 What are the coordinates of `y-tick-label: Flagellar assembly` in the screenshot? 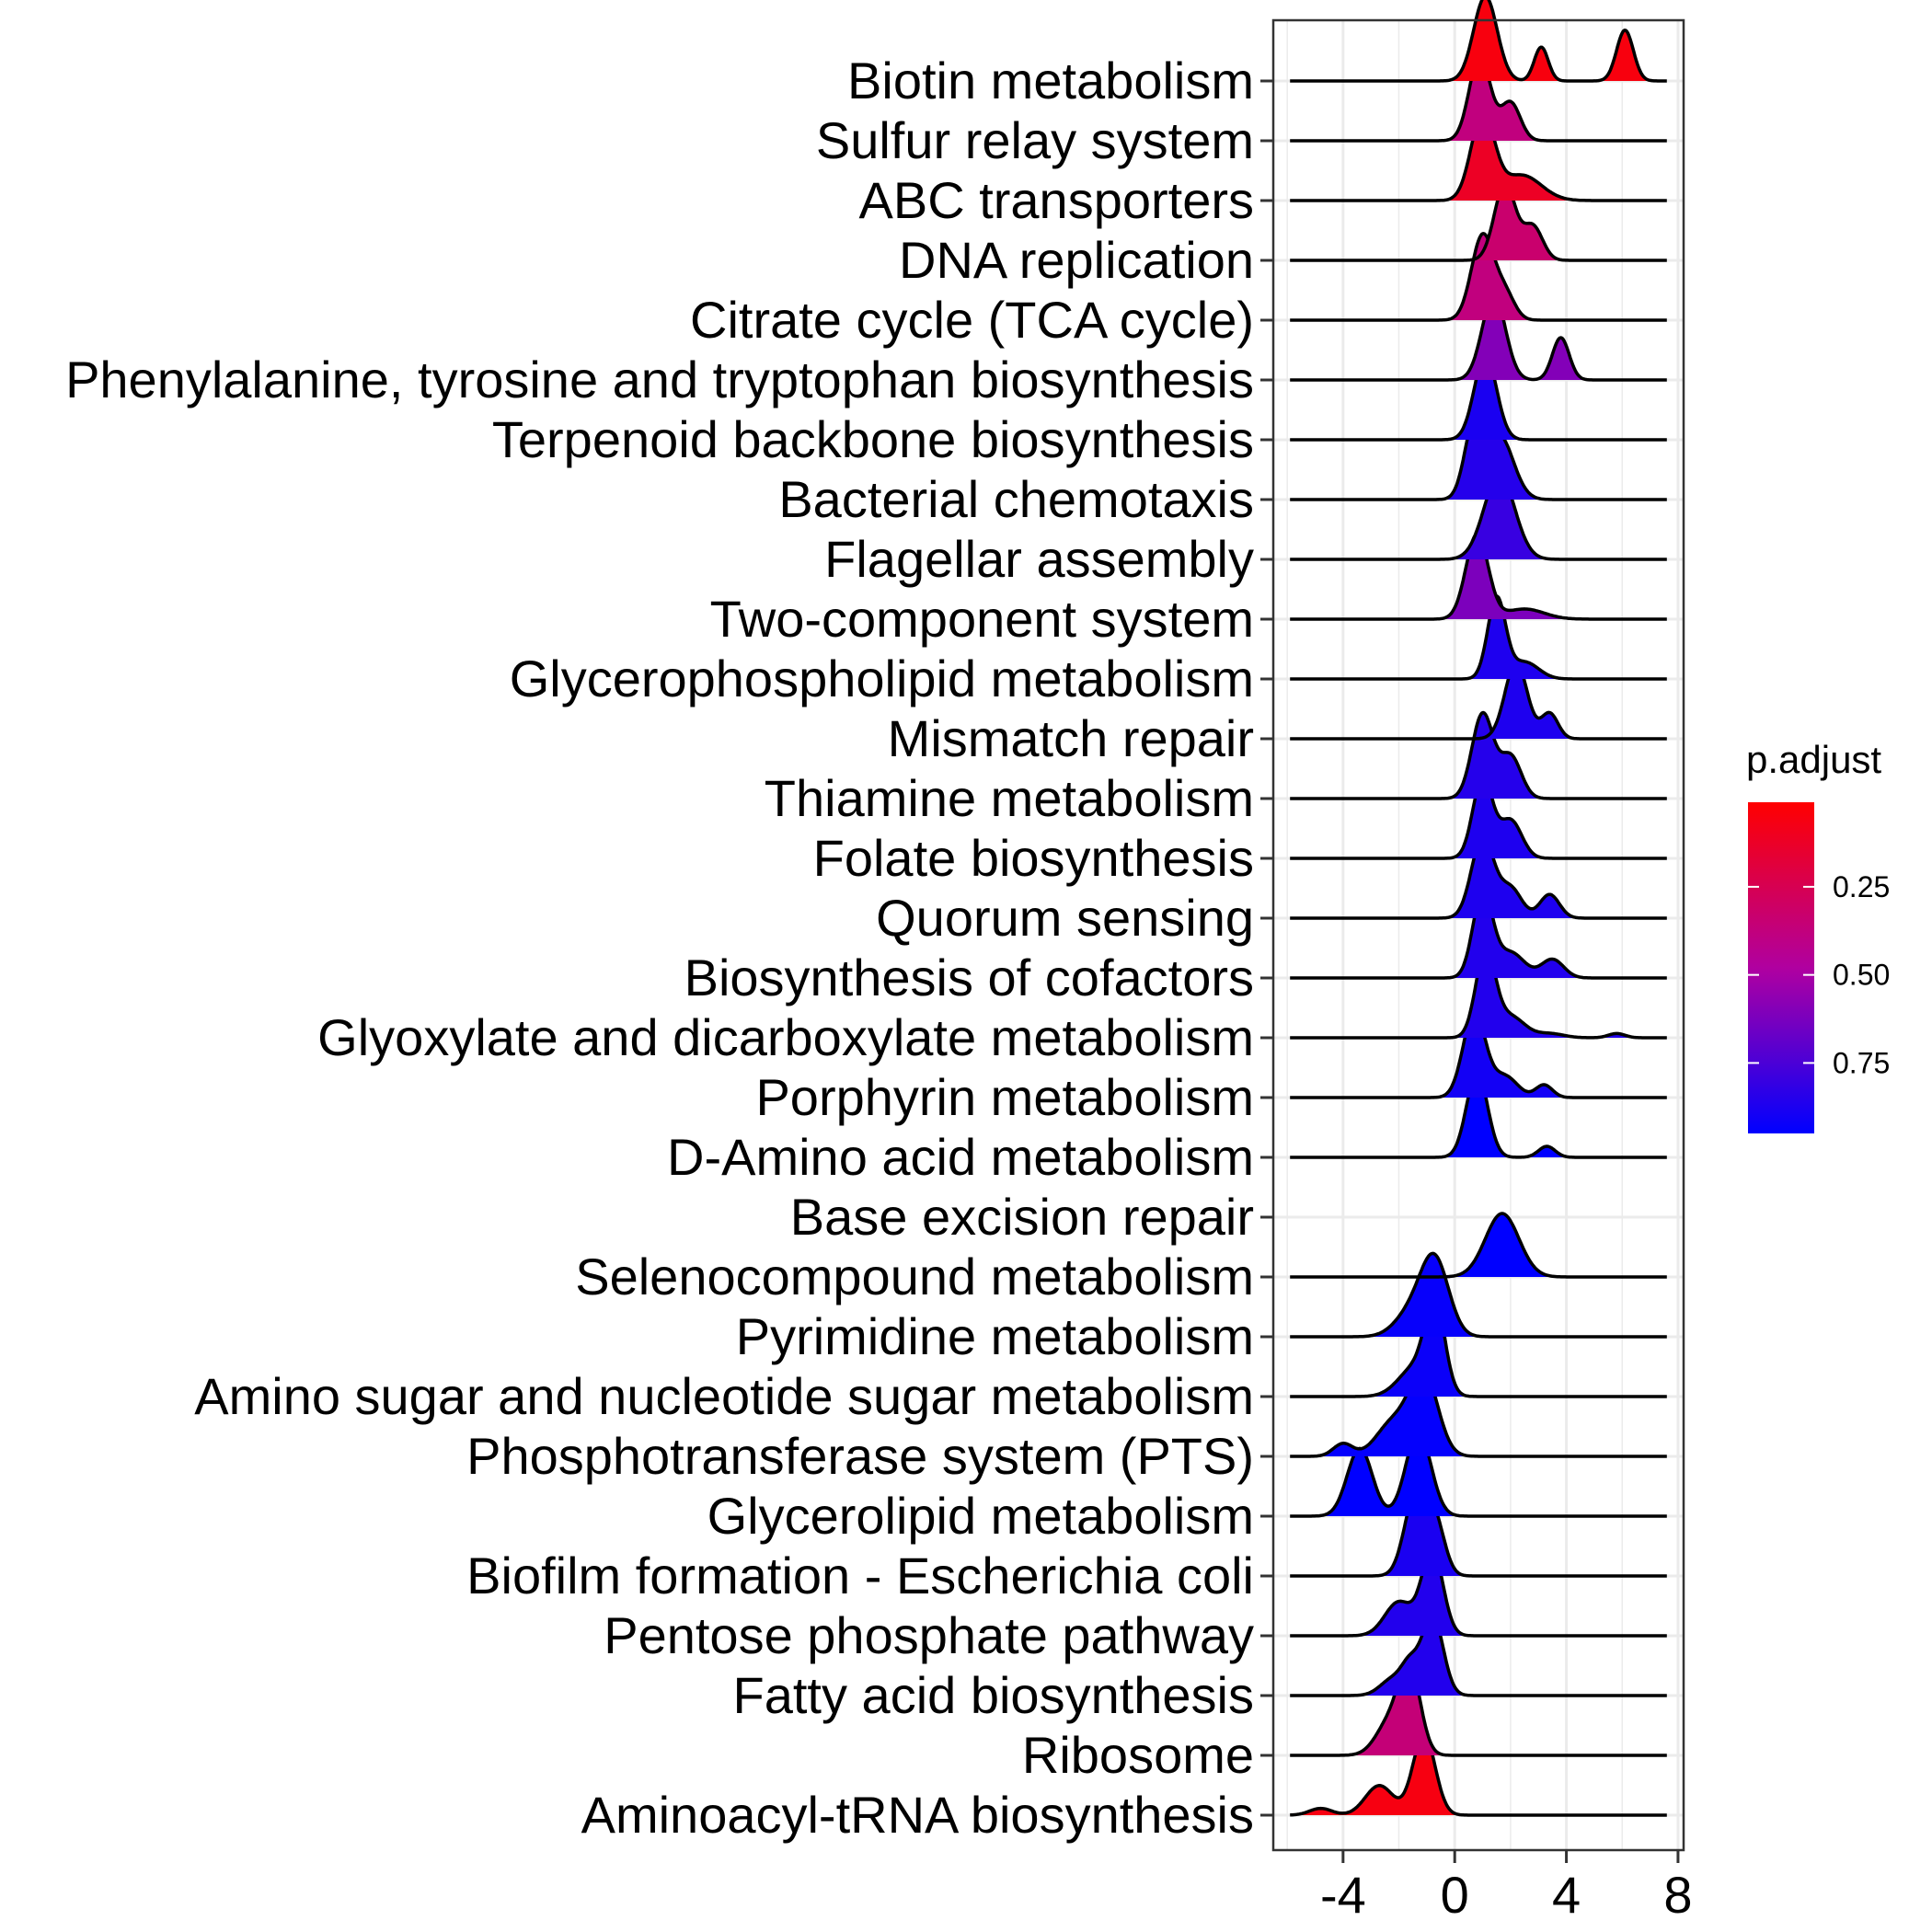 It's located at (1039, 559).